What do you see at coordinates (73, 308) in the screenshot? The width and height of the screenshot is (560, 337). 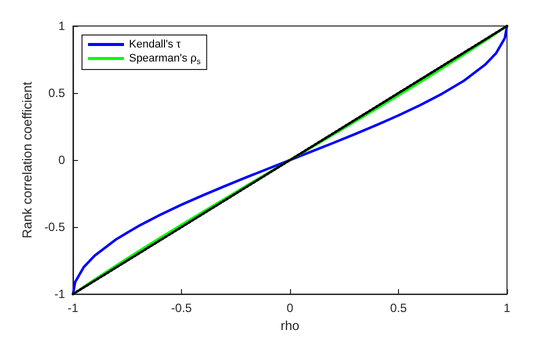 I see `x-tick-label: -1` at bounding box center [73, 308].